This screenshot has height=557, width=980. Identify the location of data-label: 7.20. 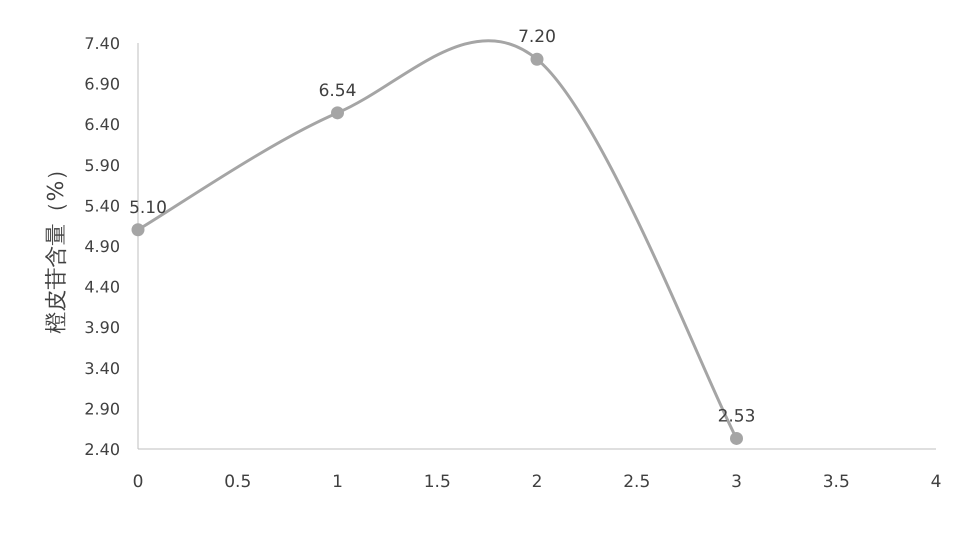
(537, 37).